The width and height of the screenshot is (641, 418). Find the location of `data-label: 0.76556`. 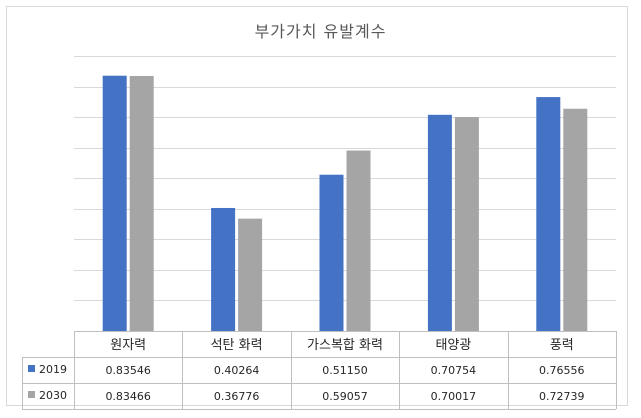

data-label: 0.76556 is located at coordinates (562, 370).